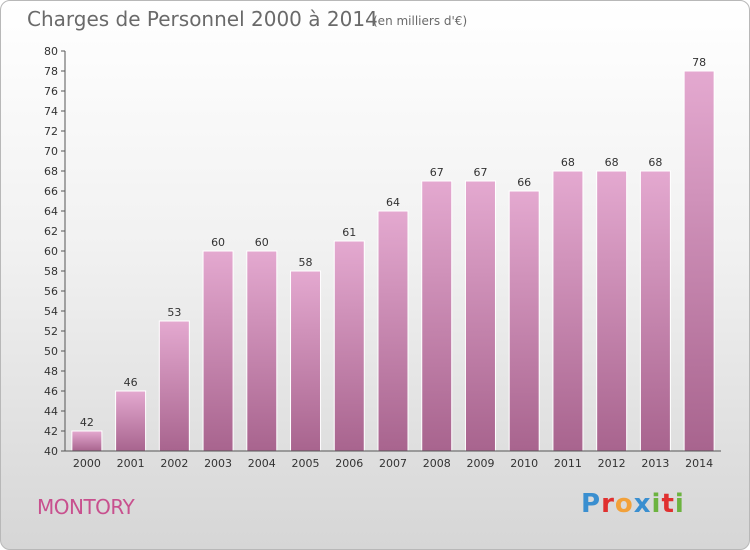 The height and width of the screenshot is (550, 750). I want to click on y-tick-label: 78, so click(51, 71).